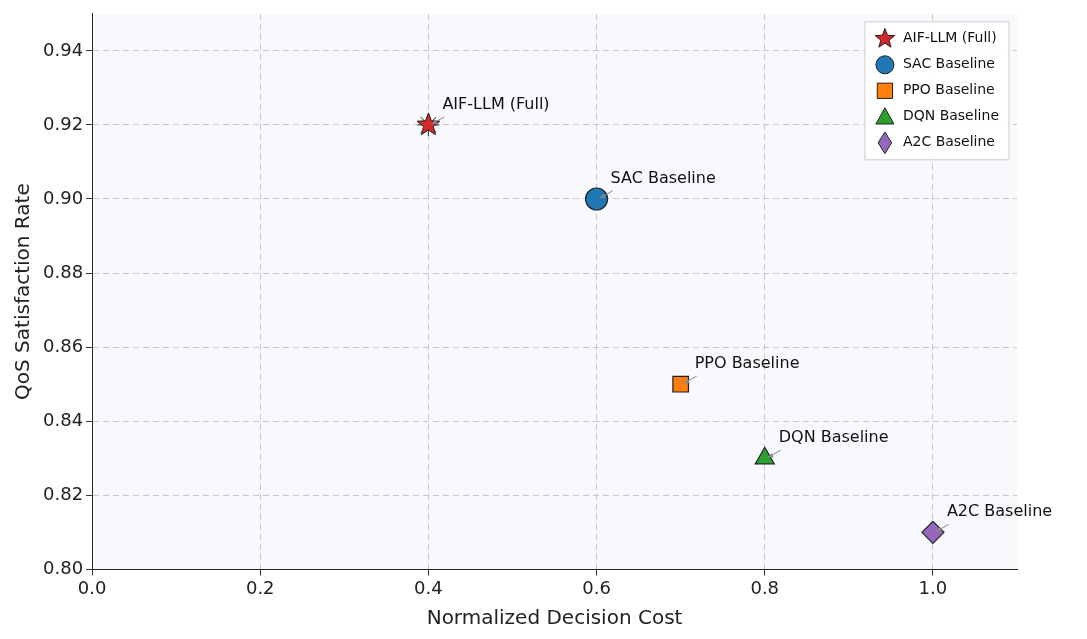 This screenshot has width=1087, height=639. Describe the element at coordinates (63, 493) in the screenshot. I see `y-tick-label: 0.82` at that location.